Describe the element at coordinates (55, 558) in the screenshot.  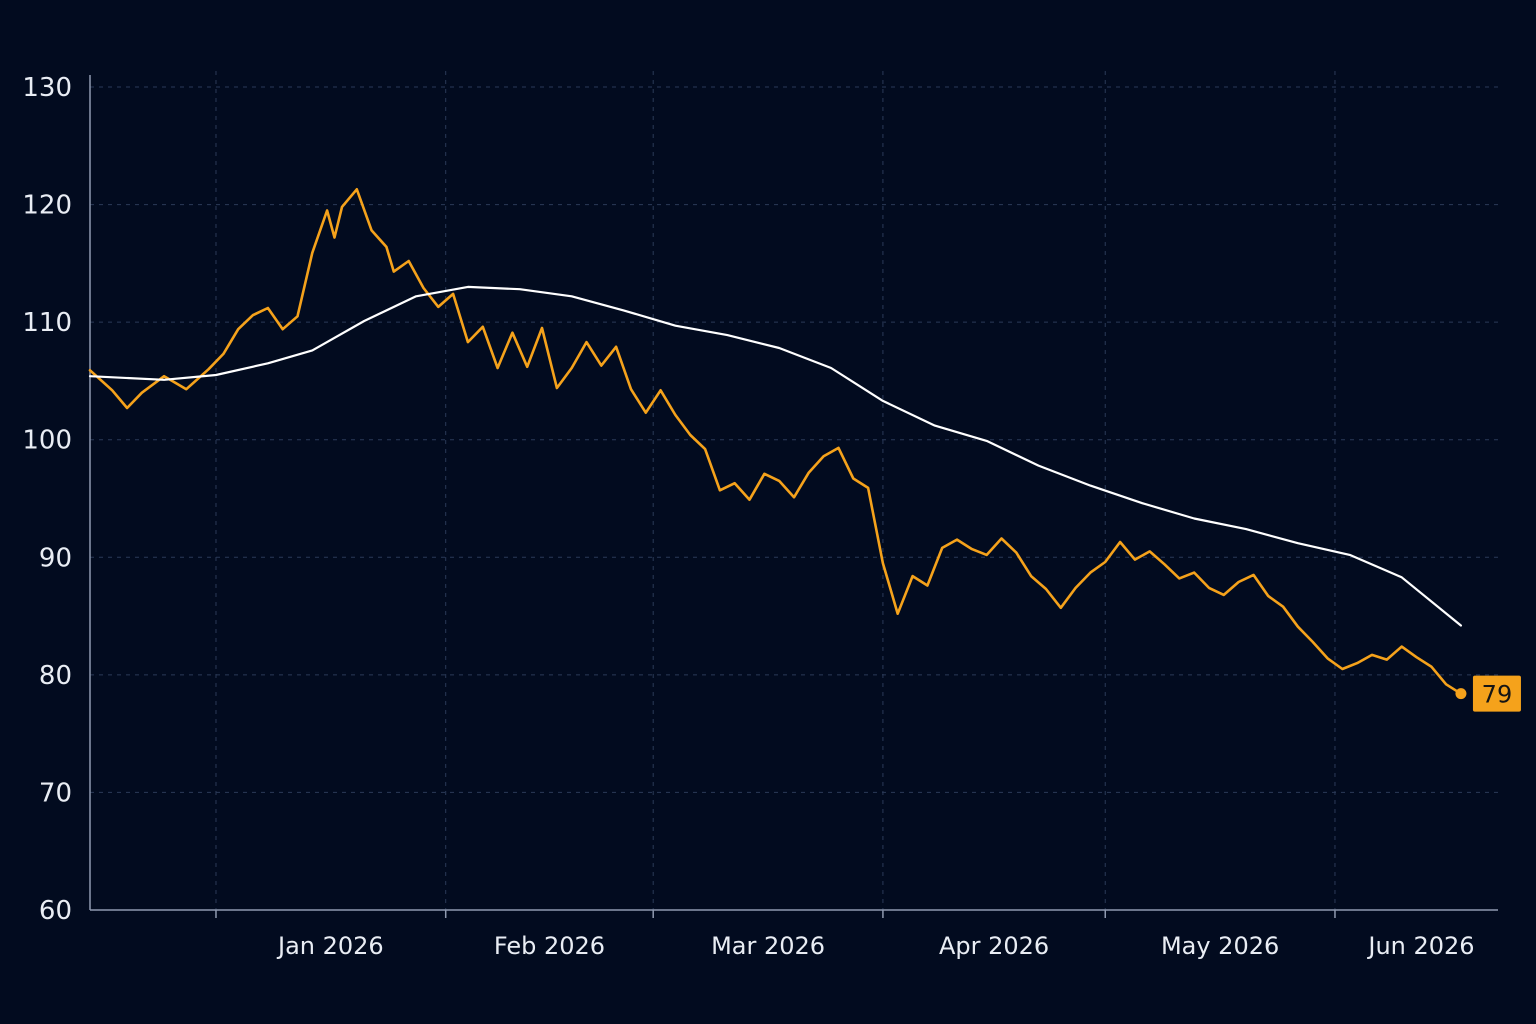
I see `y-tick-label: 90` at that location.